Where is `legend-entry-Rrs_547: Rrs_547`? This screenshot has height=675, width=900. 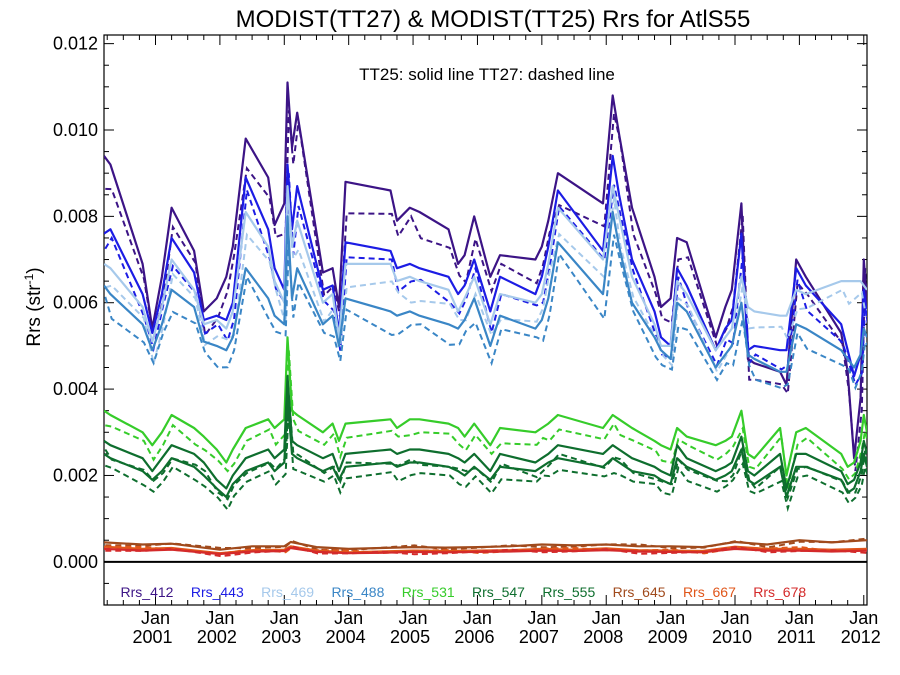
legend-entry-Rrs_547: Rrs_547 is located at coordinates (498, 592).